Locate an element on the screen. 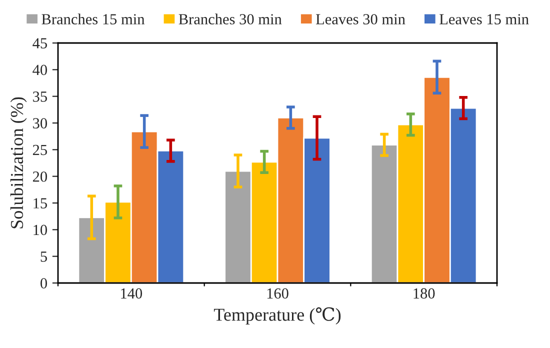 This screenshot has width=550, height=348. y-tick-label: 25 is located at coordinates (39, 150).